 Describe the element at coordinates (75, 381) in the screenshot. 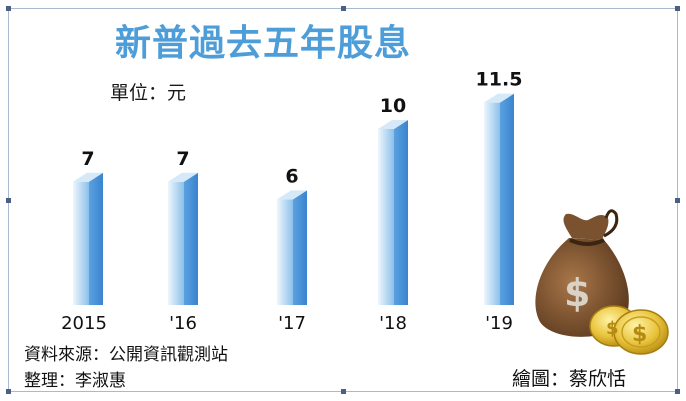

I see `editor-credit: 整理：李淑惠` at that location.